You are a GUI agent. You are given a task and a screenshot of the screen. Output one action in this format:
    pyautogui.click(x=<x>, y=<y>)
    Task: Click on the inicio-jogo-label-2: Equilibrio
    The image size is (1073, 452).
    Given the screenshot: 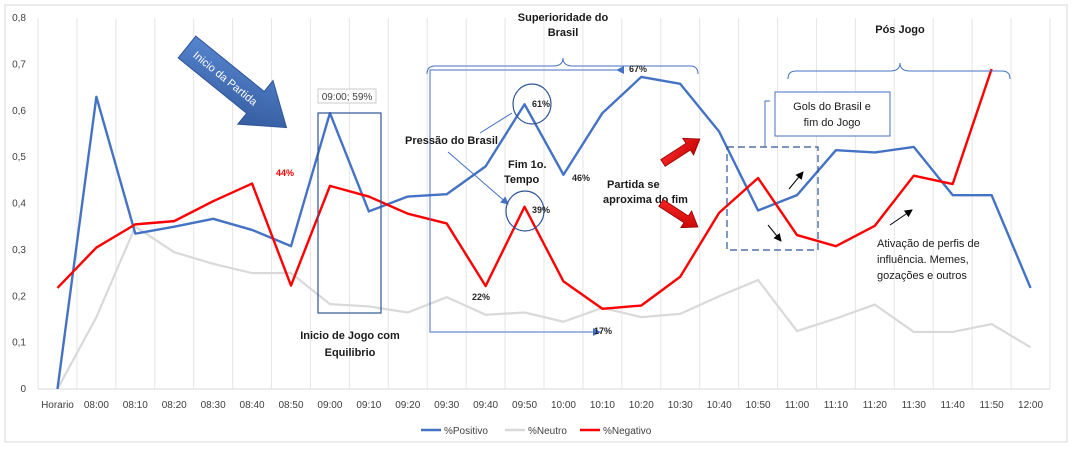 What is the action you would take?
    pyautogui.click(x=350, y=353)
    